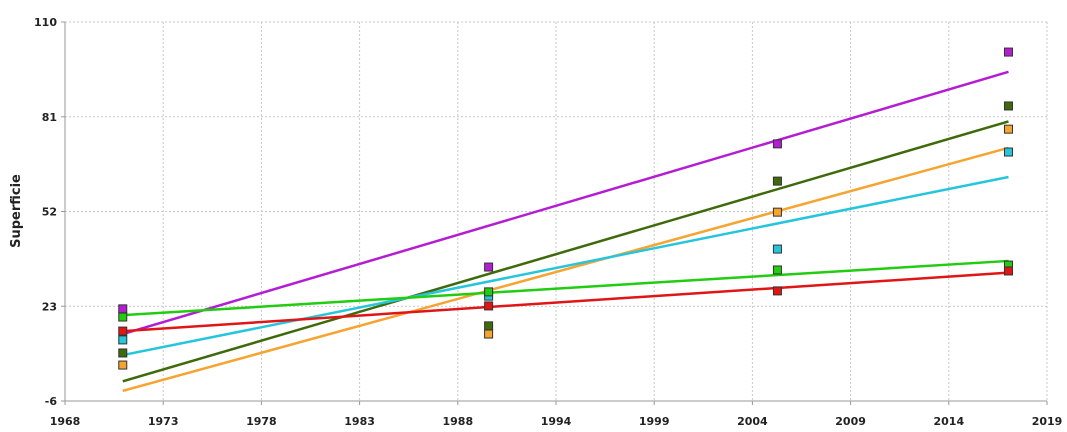  I want to click on x-tick-label: 1968, so click(65, 421).